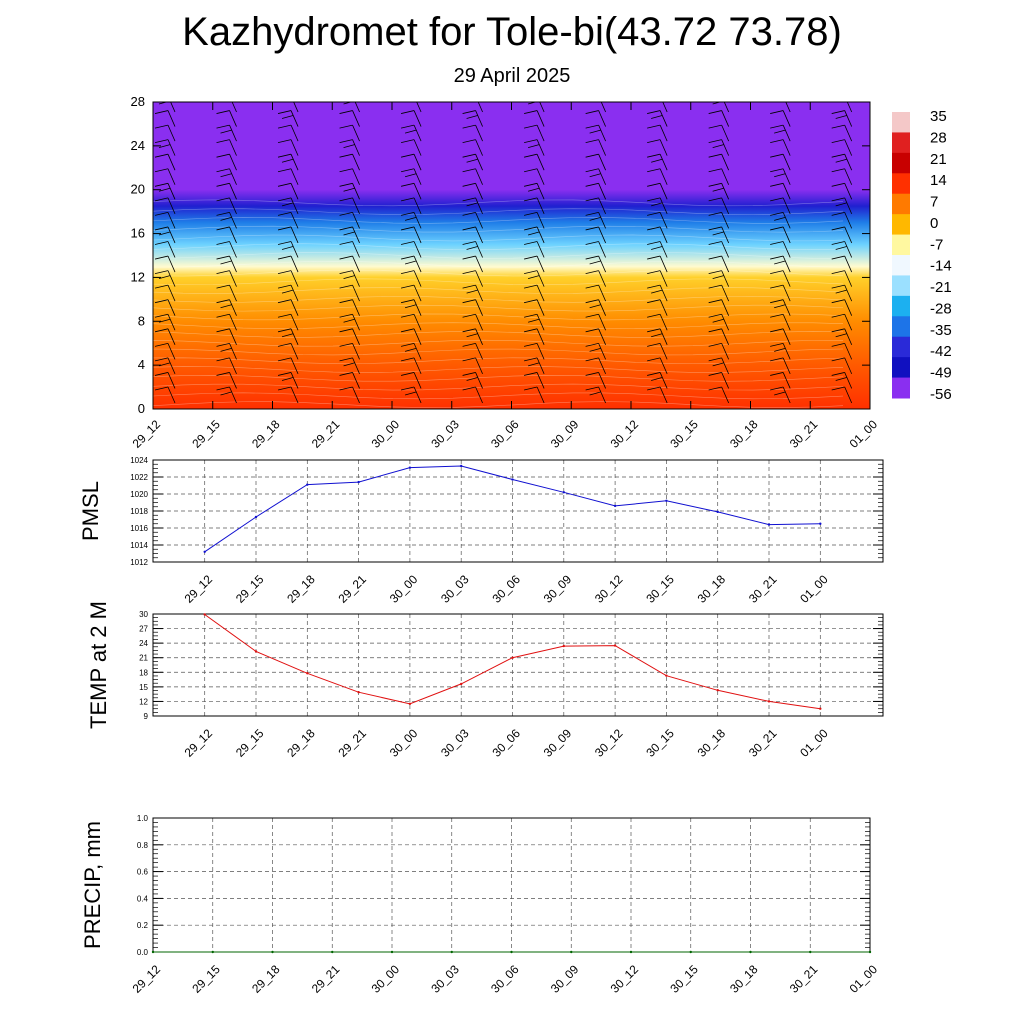 The image size is (1024, 1024). I want to click on colorbar-label: 14, so click(938, 180).